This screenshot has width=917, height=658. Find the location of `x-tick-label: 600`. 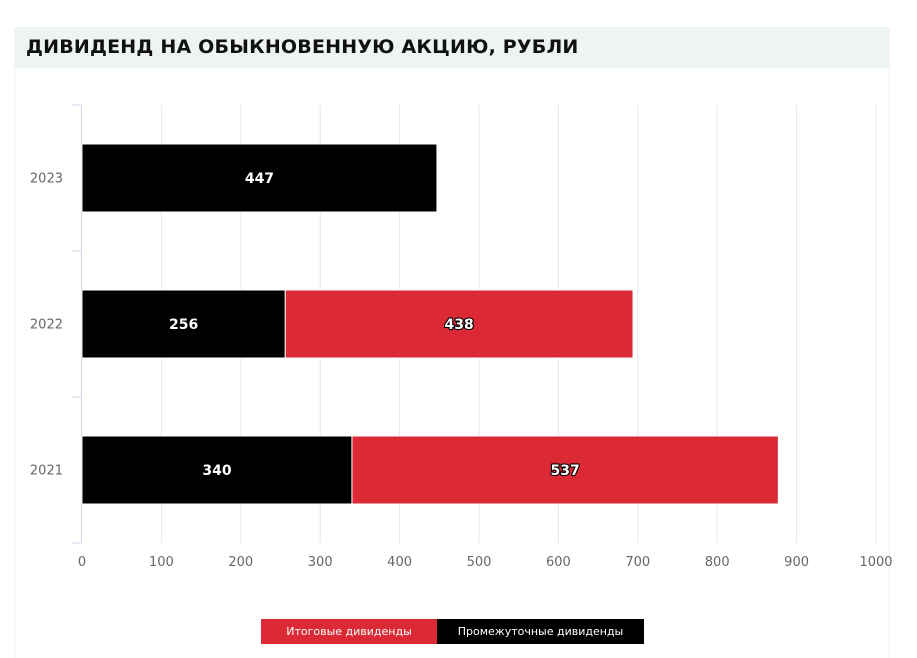

x-tick-label: 600 is located at coordinates (558, 562).